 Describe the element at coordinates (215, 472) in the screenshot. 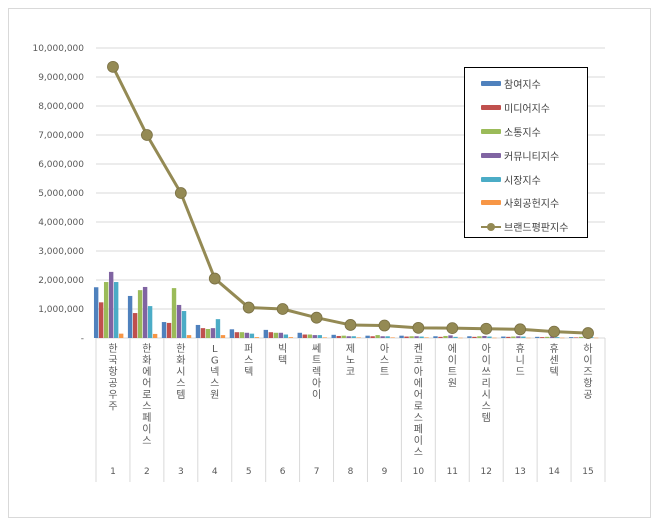

I see `category-number: 4` at that location.